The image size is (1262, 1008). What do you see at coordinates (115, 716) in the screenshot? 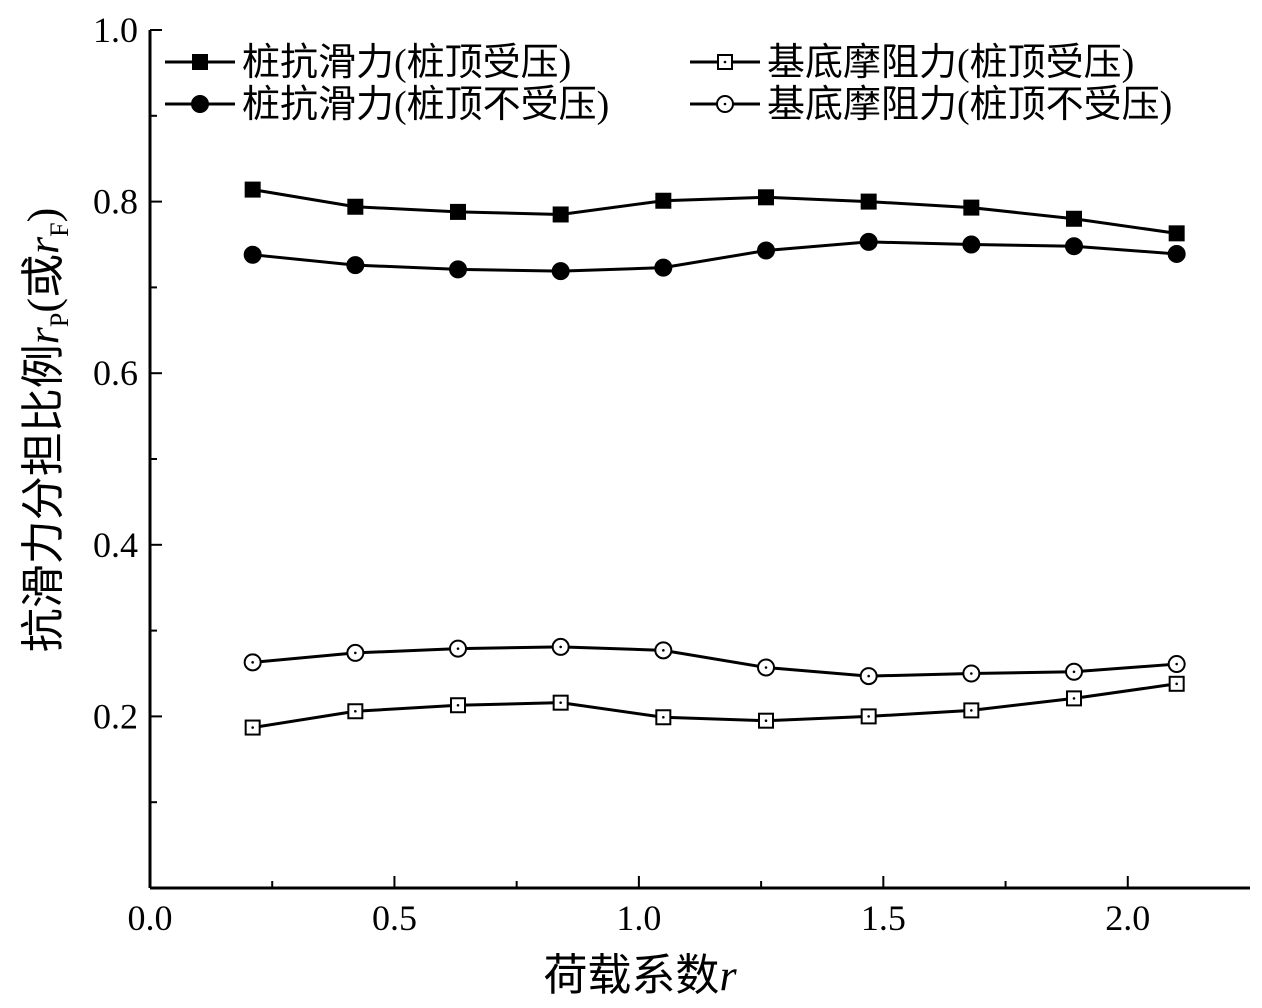
I see `y-tick-label: 0.2` at bounding box center [115, 716].